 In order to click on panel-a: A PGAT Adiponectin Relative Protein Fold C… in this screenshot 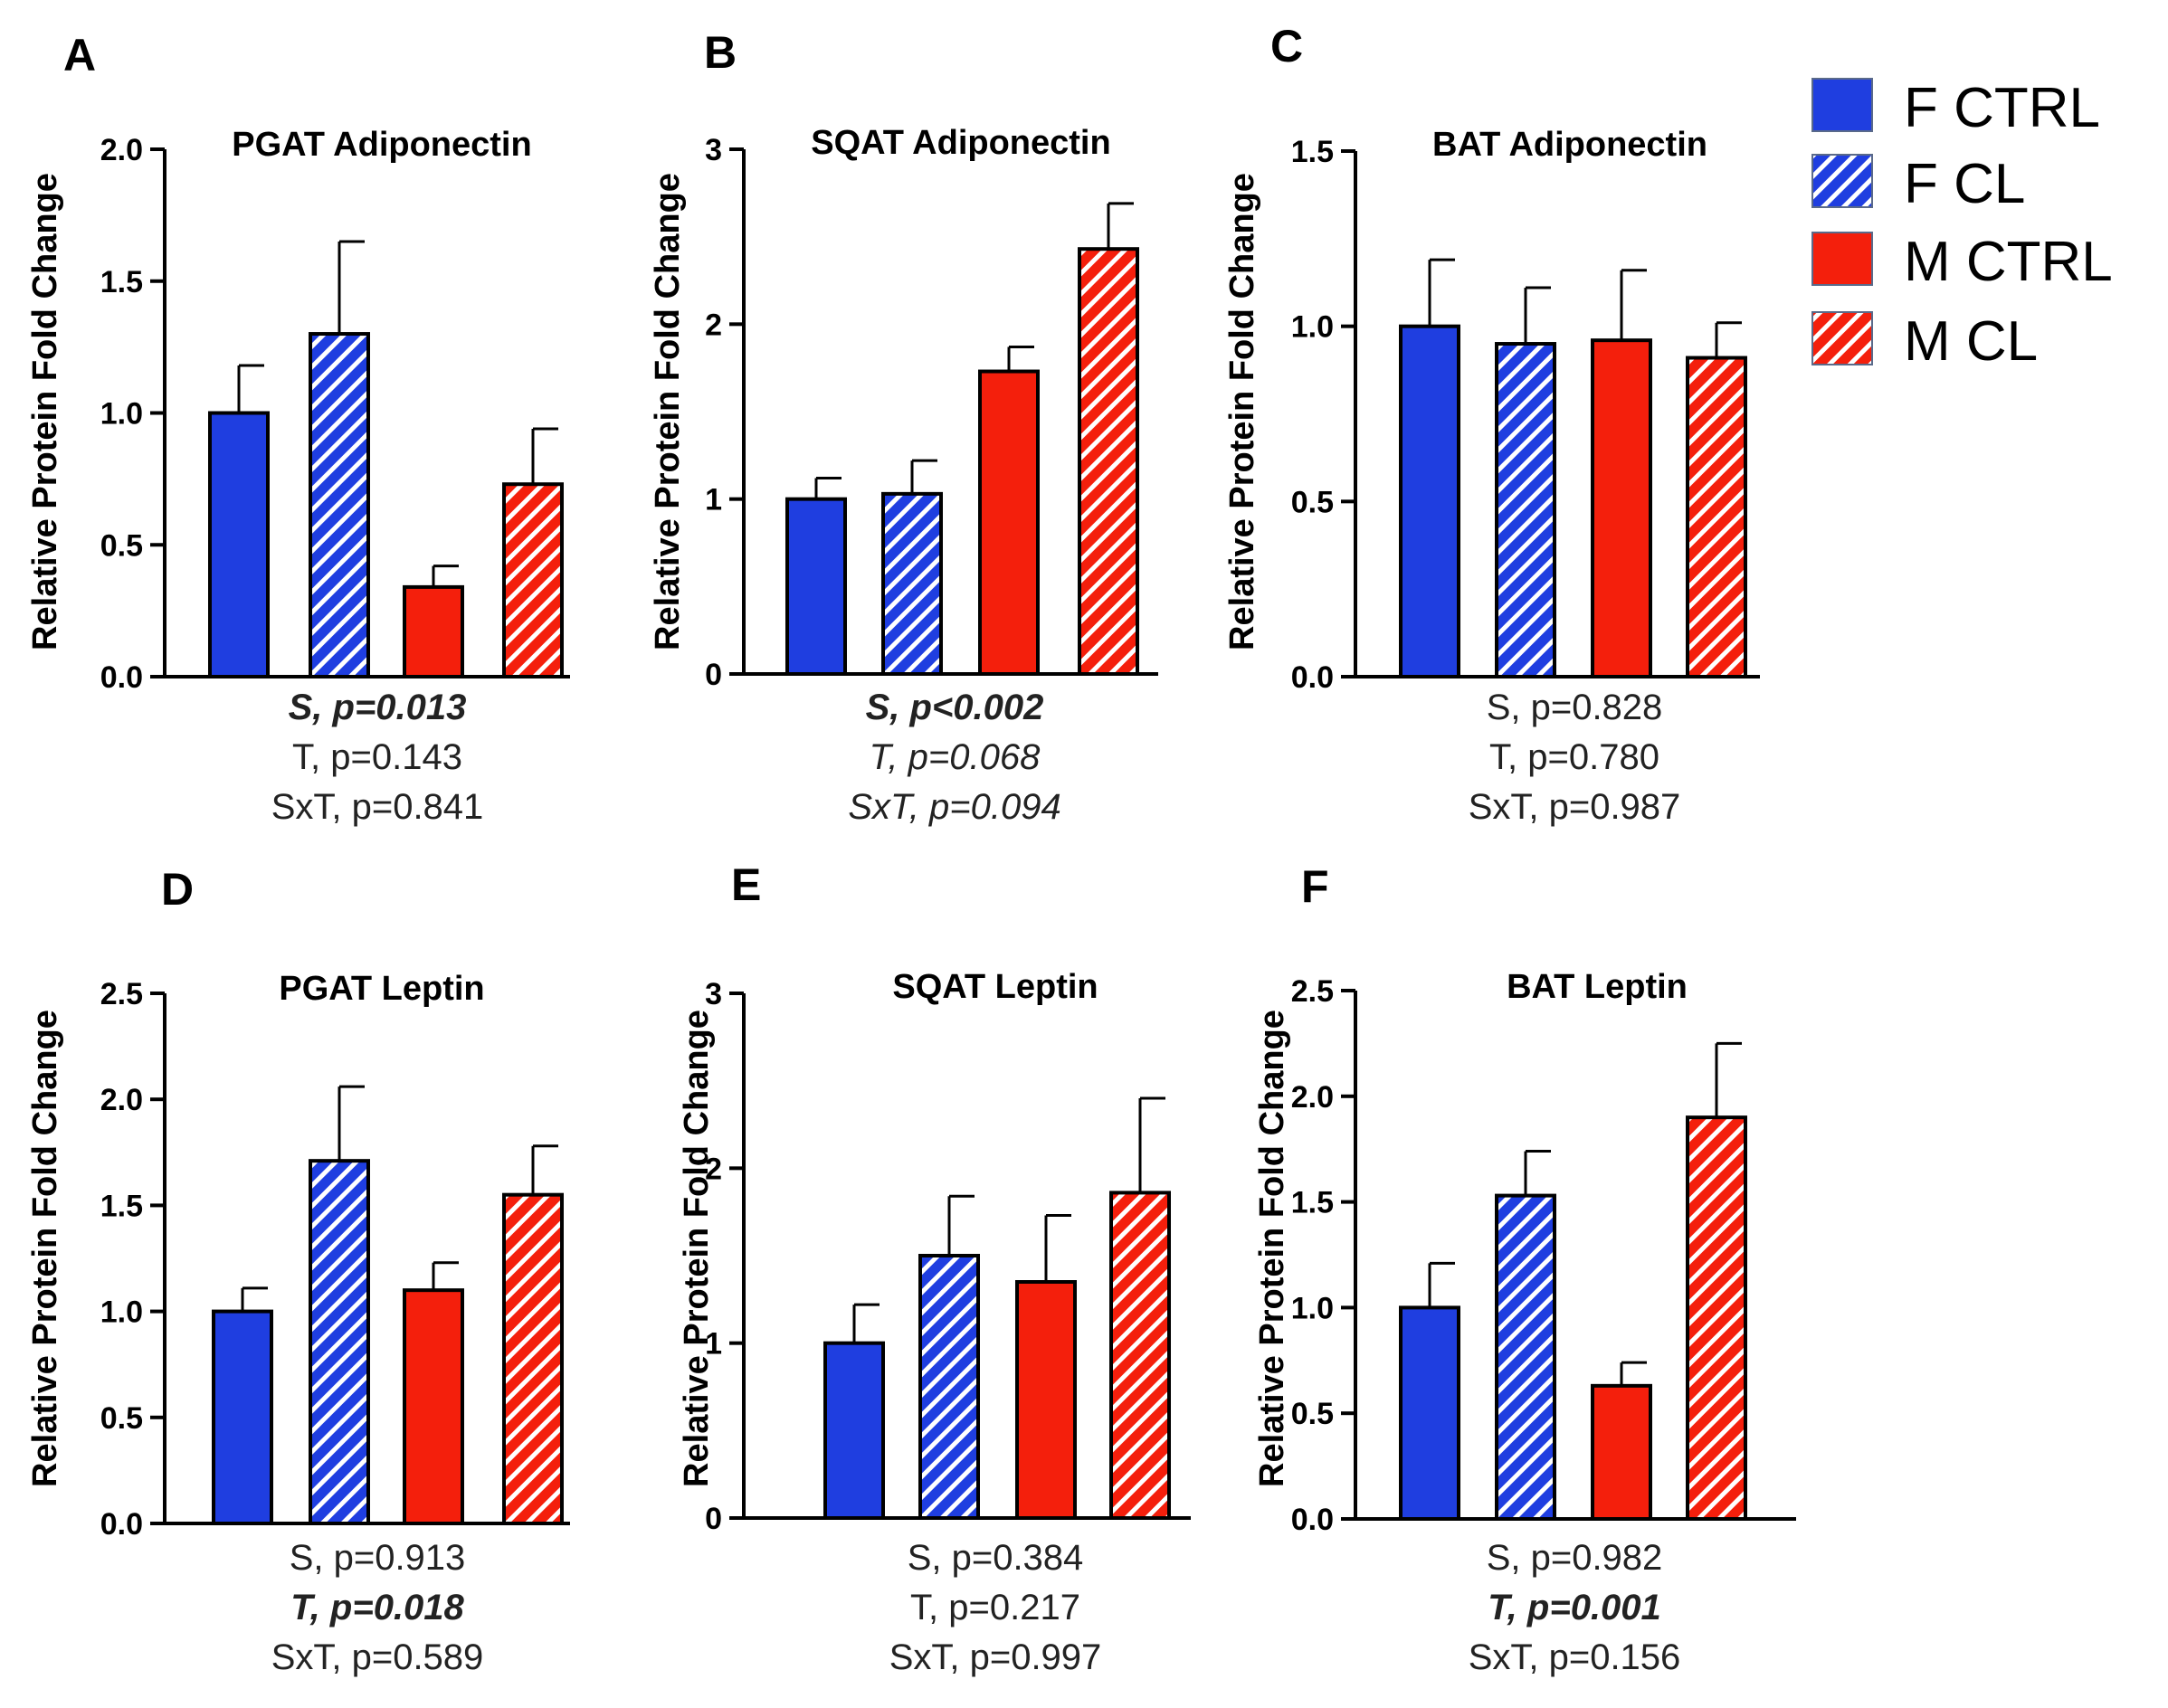, I will do `click(298, 428)`.